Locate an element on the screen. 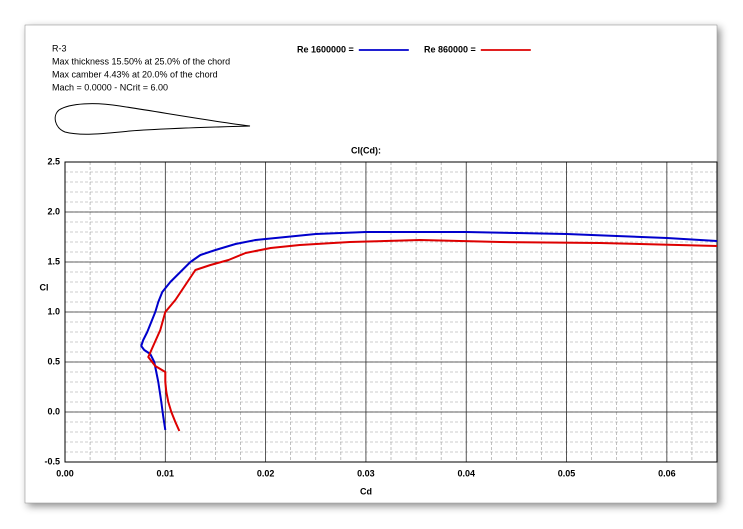 This screenshot has height=529, width=743. y-tick-label: 2.5 is located at coordinates (53, 161).